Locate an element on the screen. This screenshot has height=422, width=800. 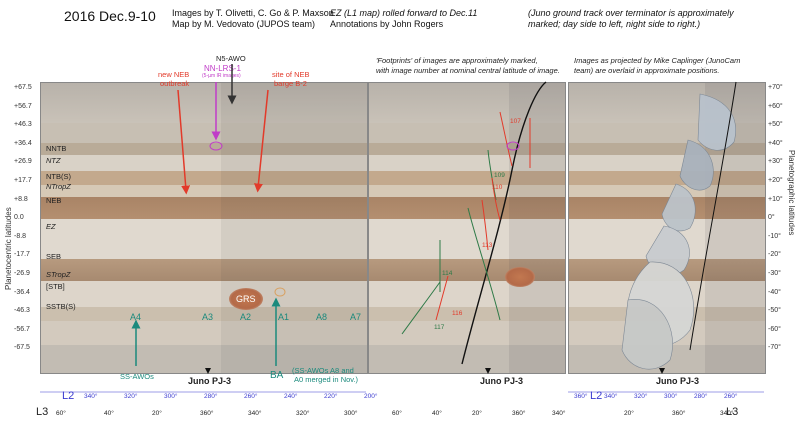
left-lat-tick: +8.8 is located at coordinates (21, 199).